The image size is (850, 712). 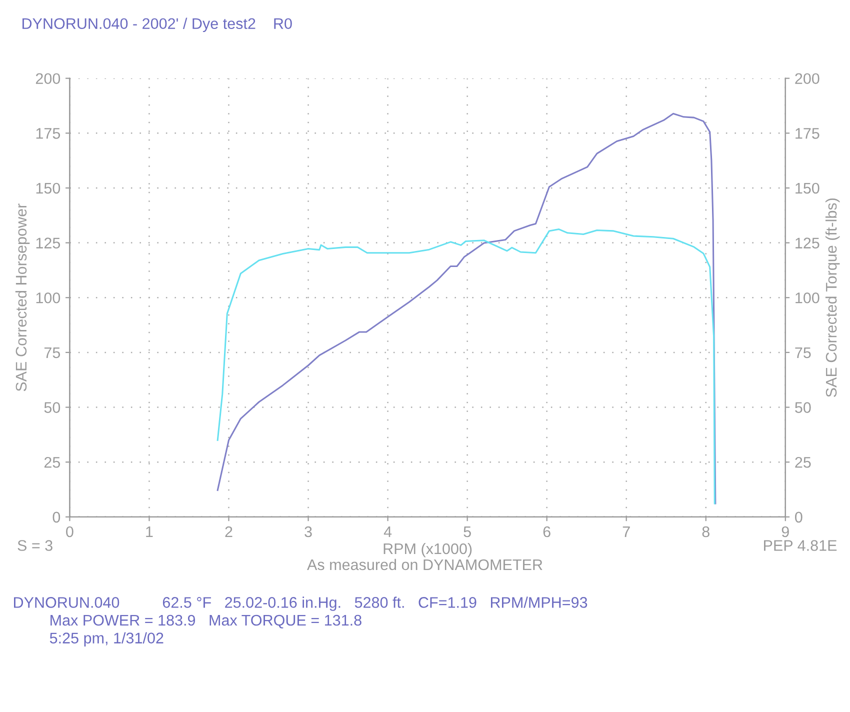 What do you see at coordinates (626, 532) in the screenshot?
I see `x-tick-label: 7` at bounding box center [626, 532].